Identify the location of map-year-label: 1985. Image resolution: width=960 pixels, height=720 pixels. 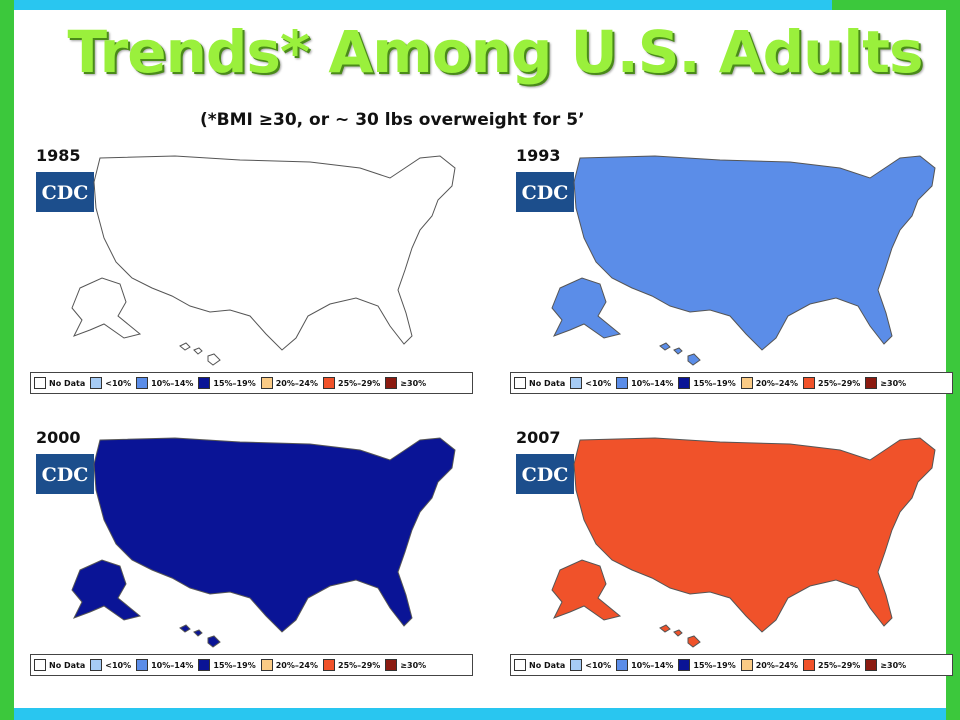
(58, 155).